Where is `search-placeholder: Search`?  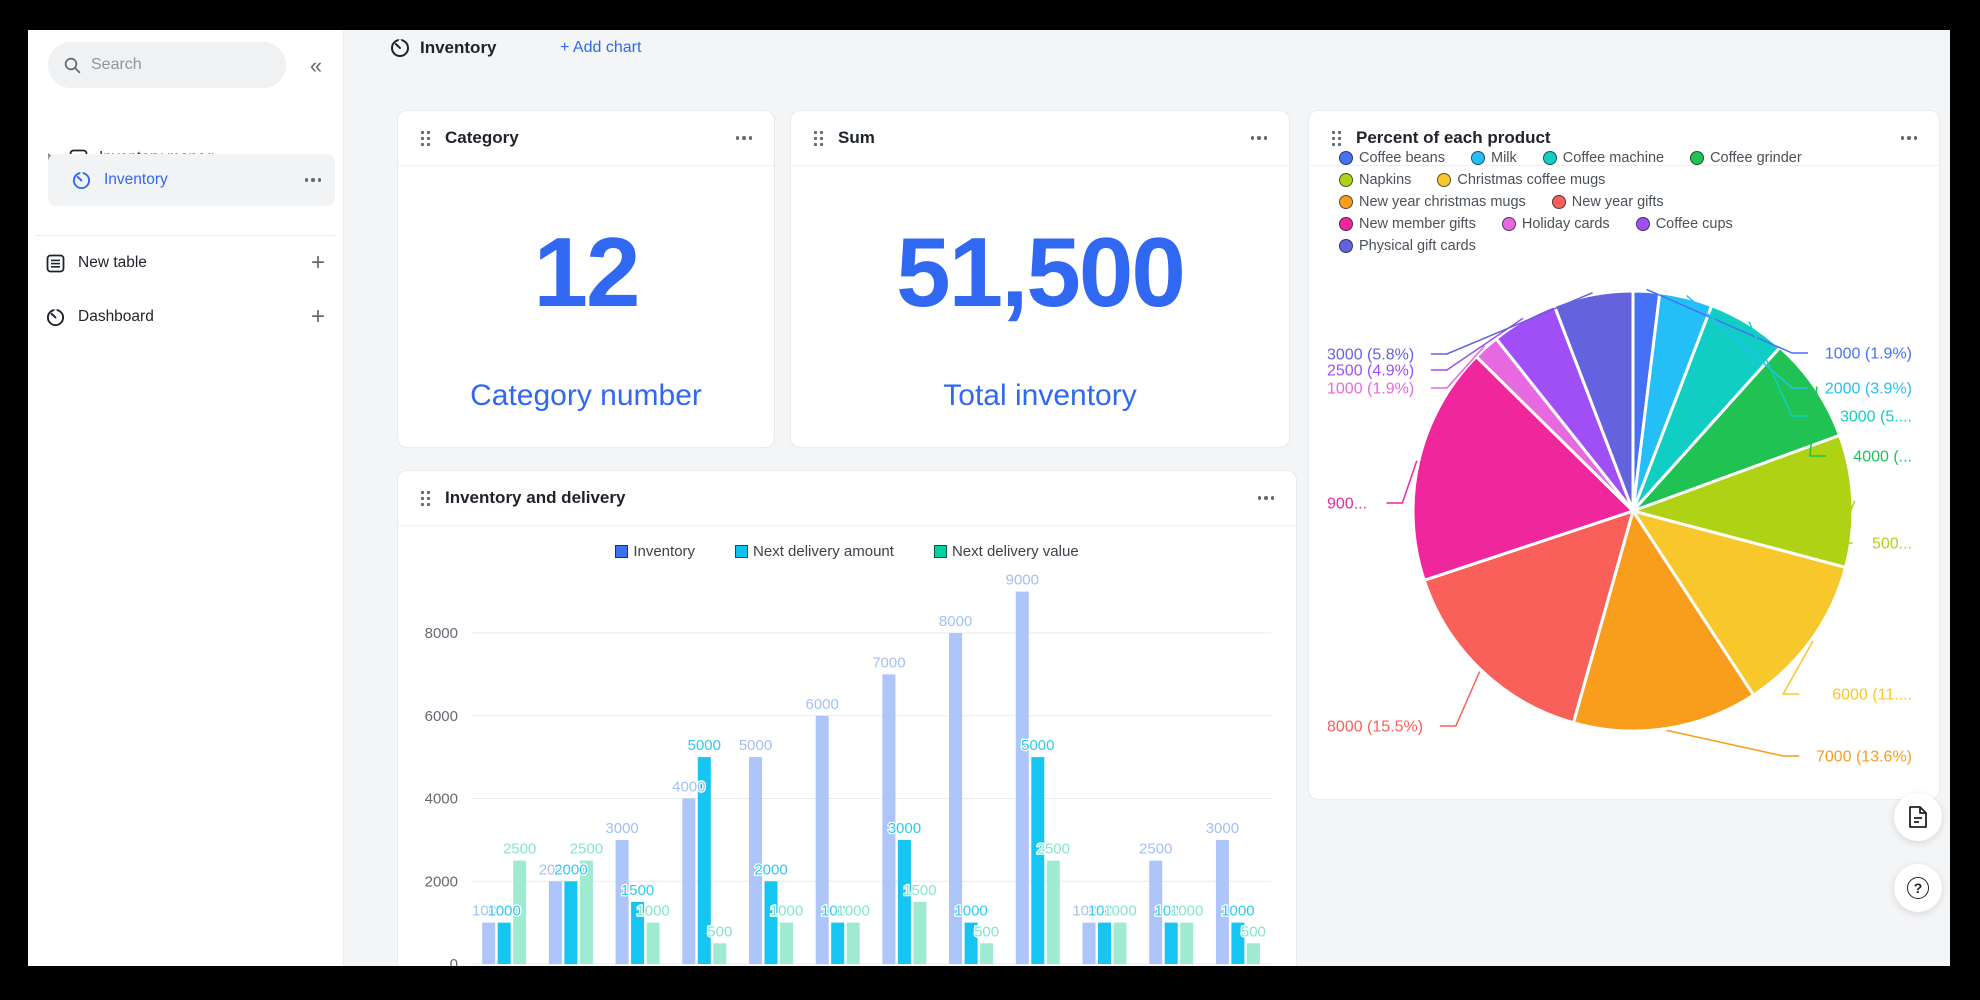 search-placeholder: Search is located at coordinates (116, 64).